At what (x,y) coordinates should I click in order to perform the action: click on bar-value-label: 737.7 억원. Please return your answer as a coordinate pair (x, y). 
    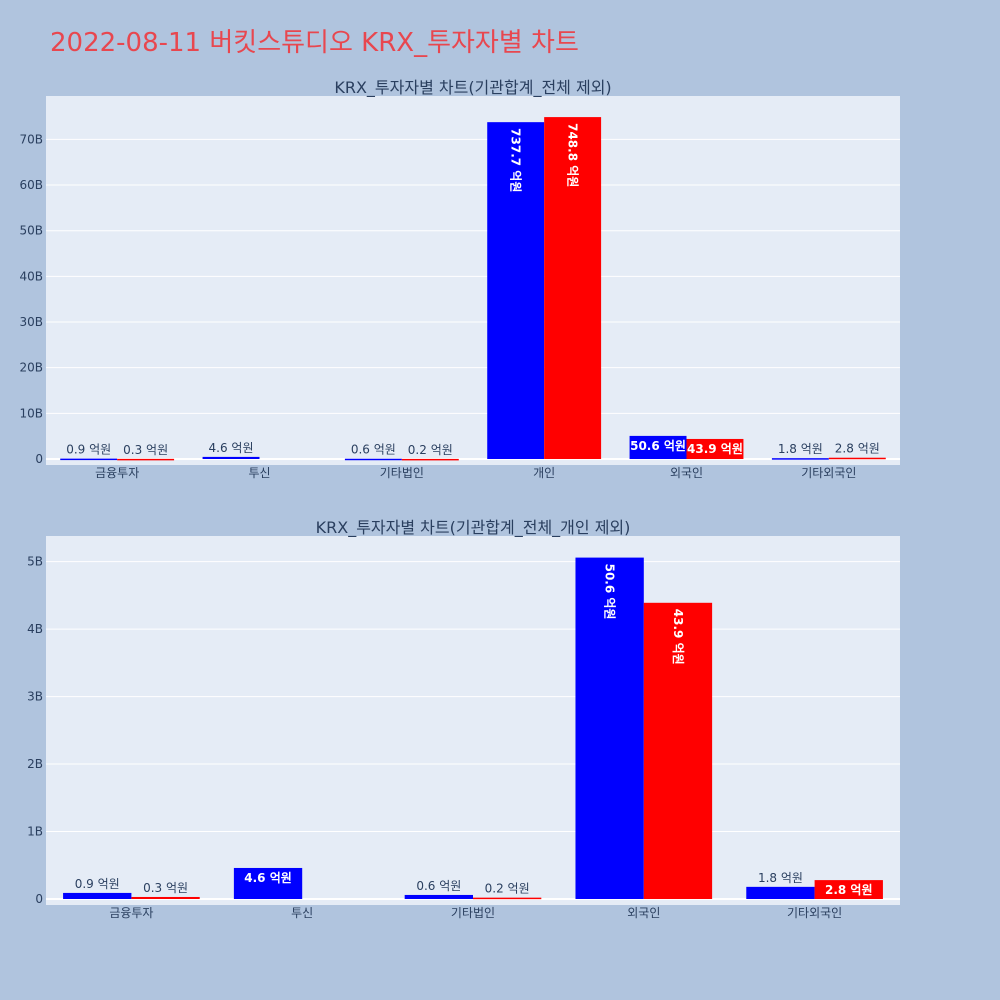
    Looking at the image, I should click on (516, 160).